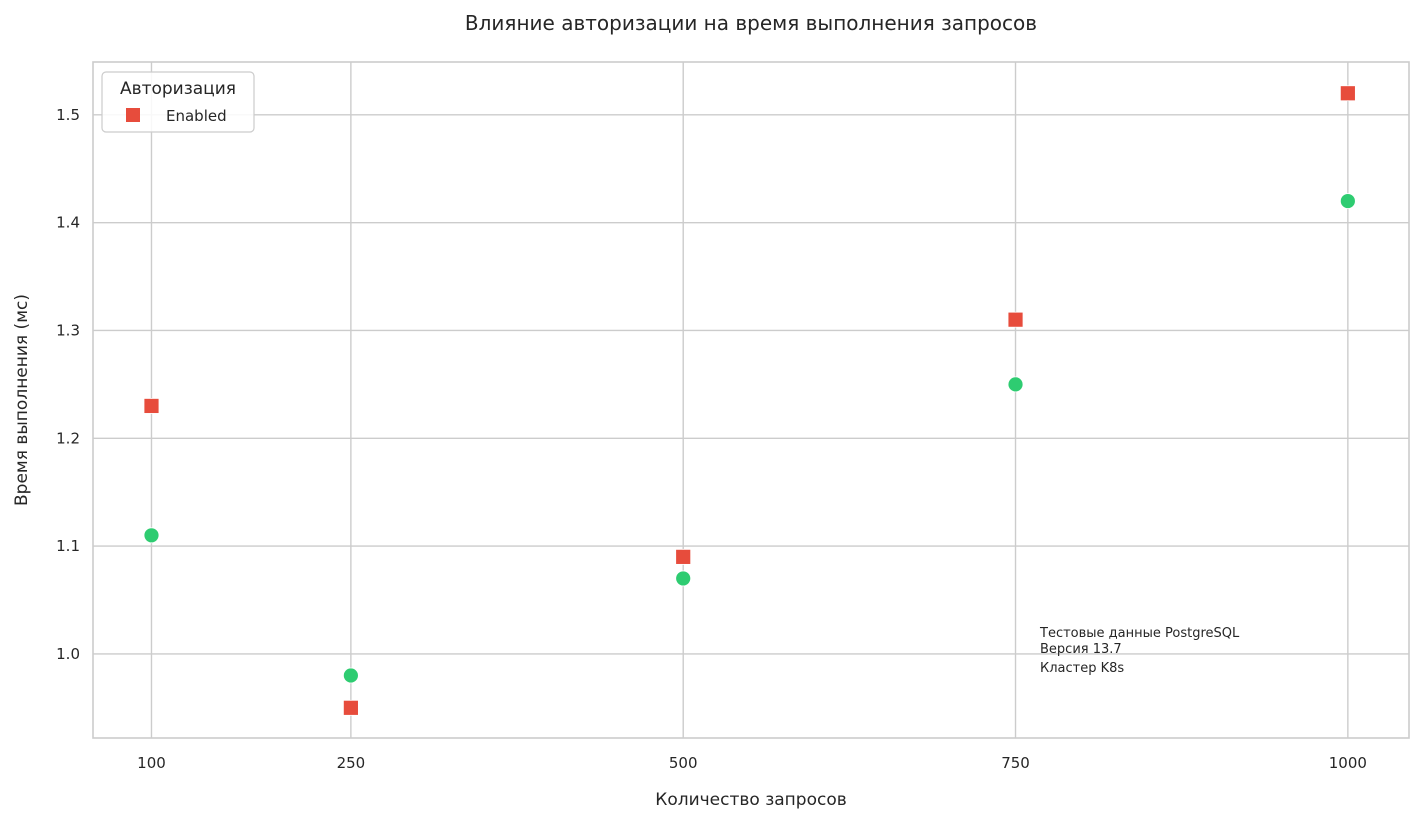 Image resolution: width=1420 pixels, height=820 pixels. Describe the element at coordinates (751, 800) in the screenshot. I see `x-axis-label: Количество запросов` at that location.